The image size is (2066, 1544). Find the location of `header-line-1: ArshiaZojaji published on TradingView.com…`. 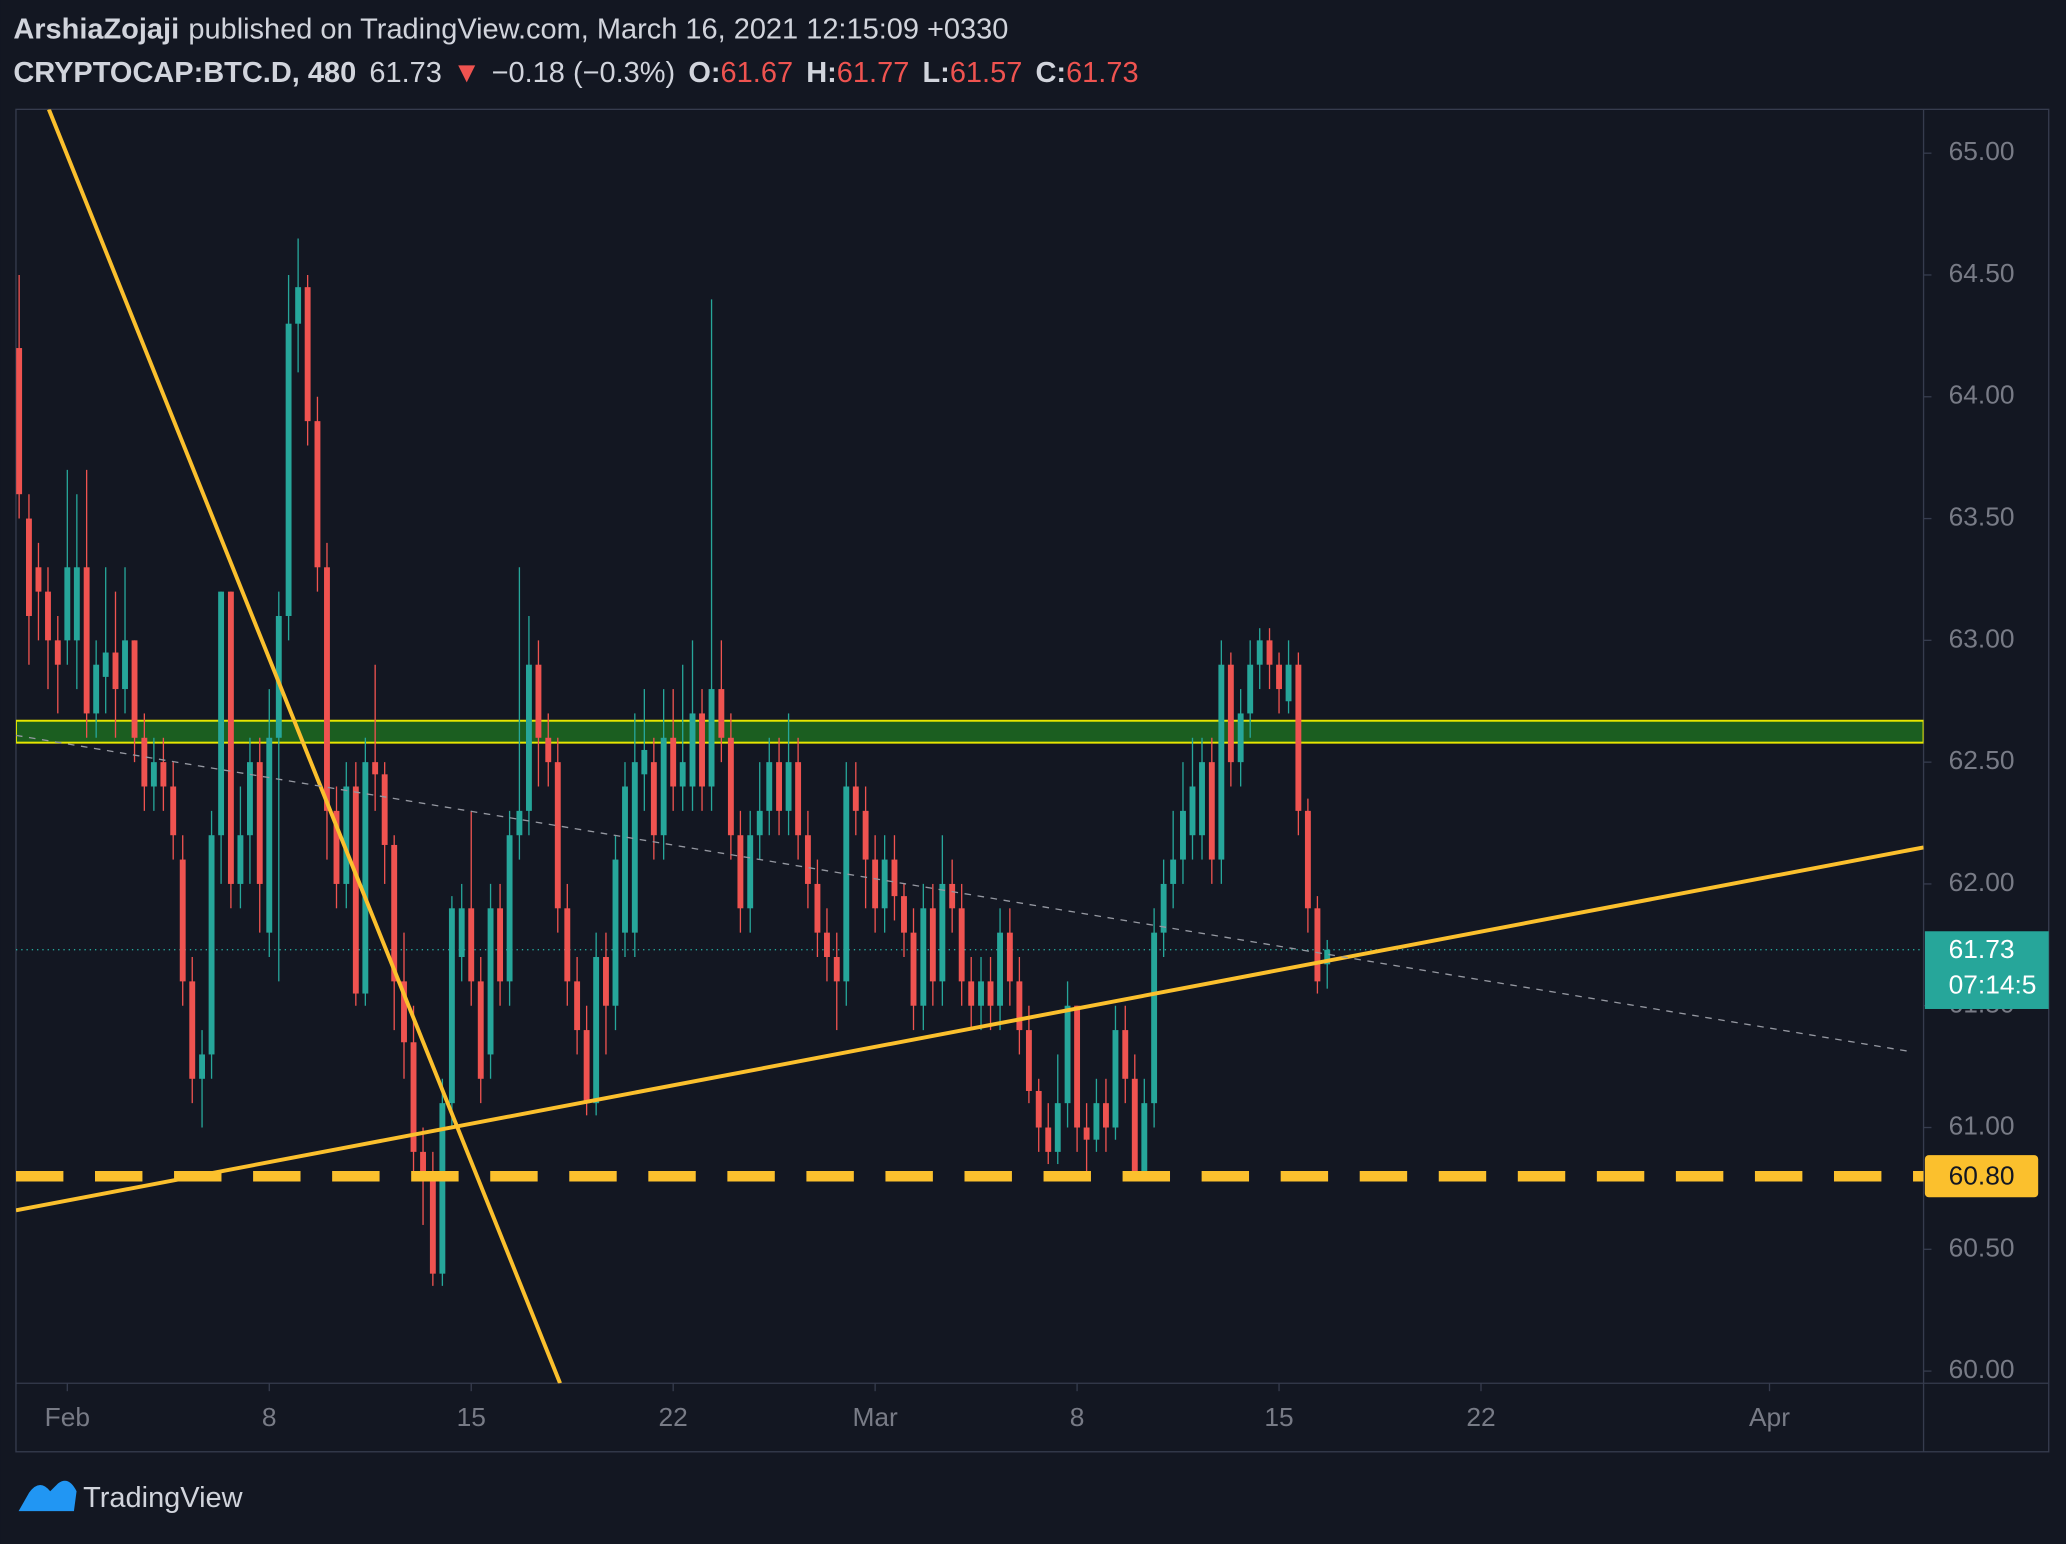

header-line-1: ArshiaZojaji published on TradingView.com… is located at coordinates (510, 29).